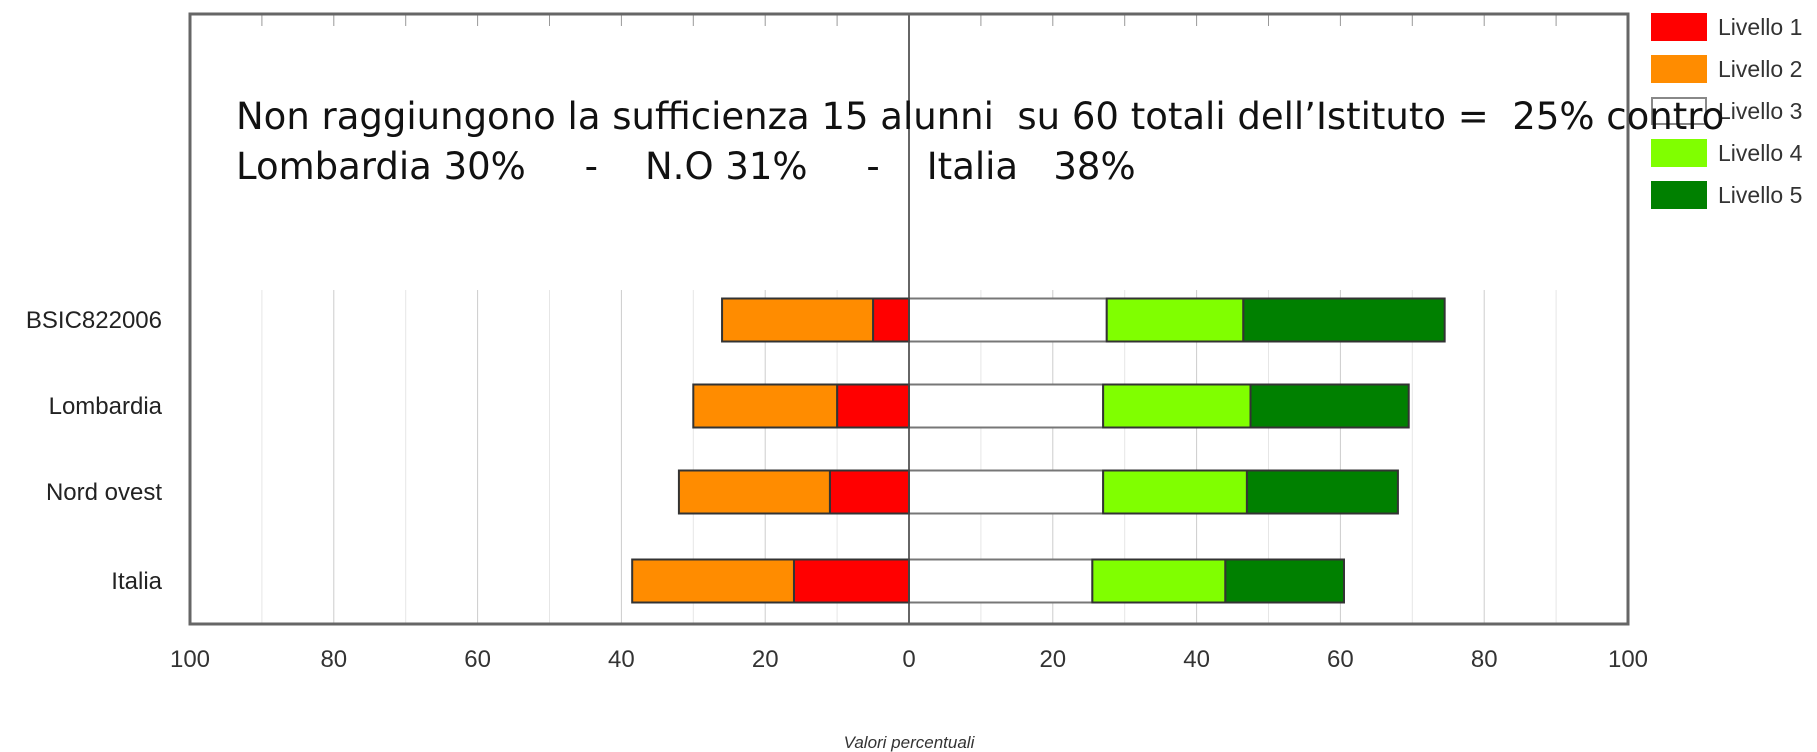 This screenshot has width=1817, height=752. I want to click on legend-label: Livello 4, so click(1760, 153).